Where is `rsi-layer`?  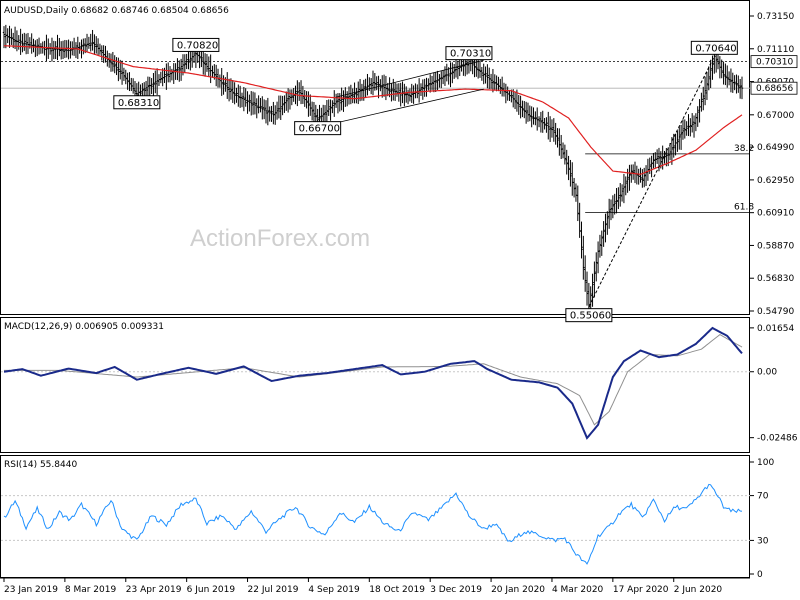 rsi-layer is located at coordinates (375, 524).